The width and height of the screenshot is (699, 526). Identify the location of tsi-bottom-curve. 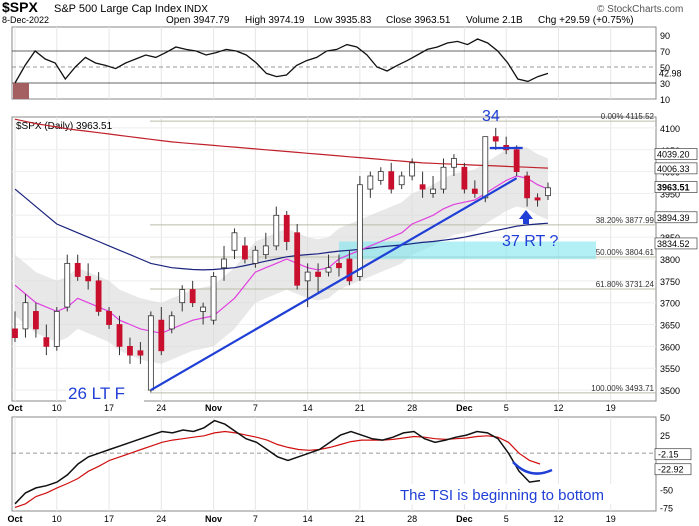
(532, 468).